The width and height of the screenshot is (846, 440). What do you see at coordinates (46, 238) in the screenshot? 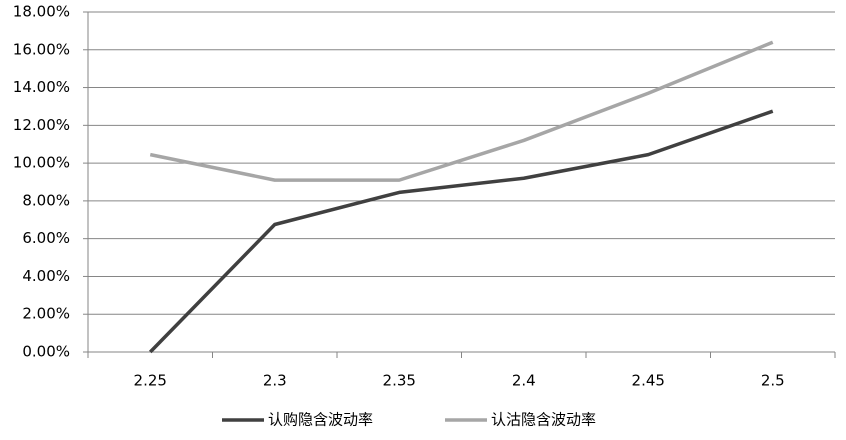
I see `y-tick-label: 6.00%` at bounding box center [46, 238].